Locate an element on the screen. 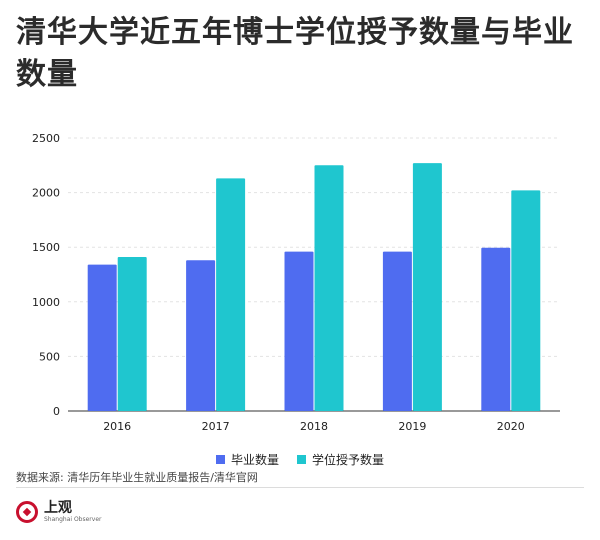 Image resolution: width=600 pixels, height=540 pixels. y-tick-label: 1000 is located at coordinates (46, 302).